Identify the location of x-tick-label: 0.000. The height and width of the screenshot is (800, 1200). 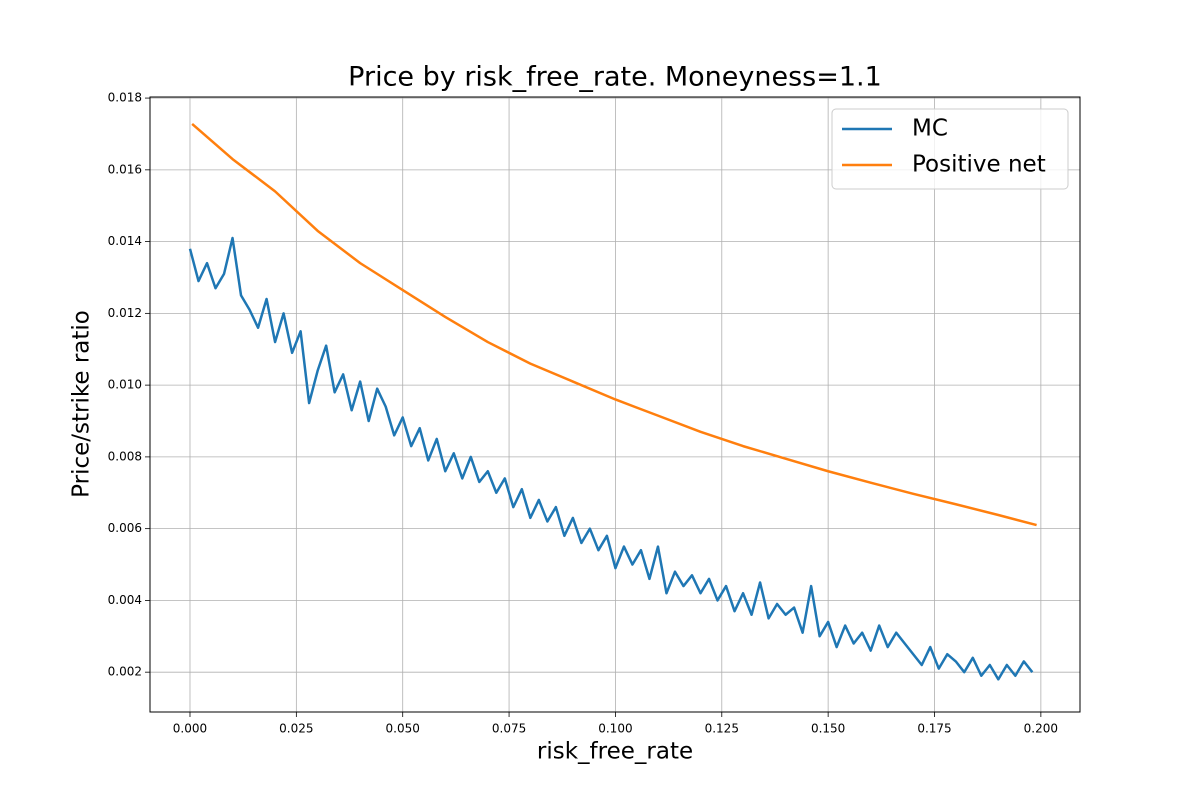
(190, 729).